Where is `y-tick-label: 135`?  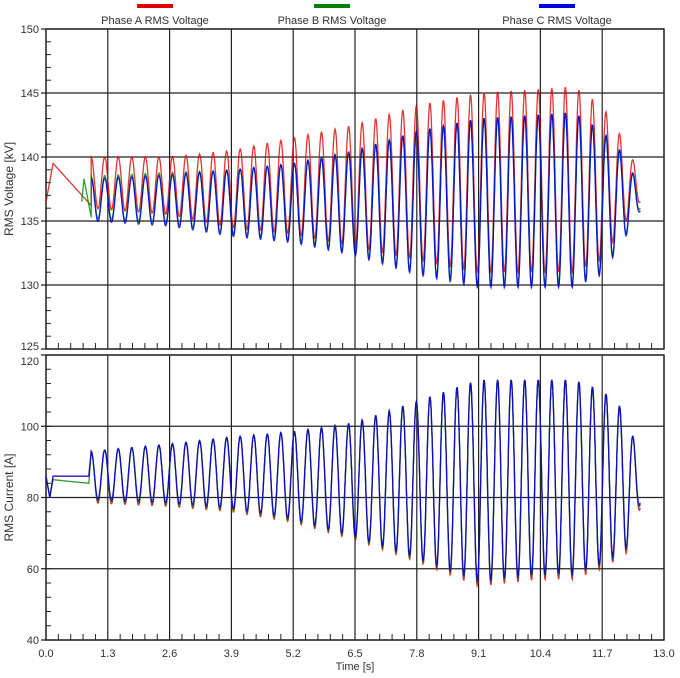 y-tick-label: 135 is located at coordinates (30, 222).